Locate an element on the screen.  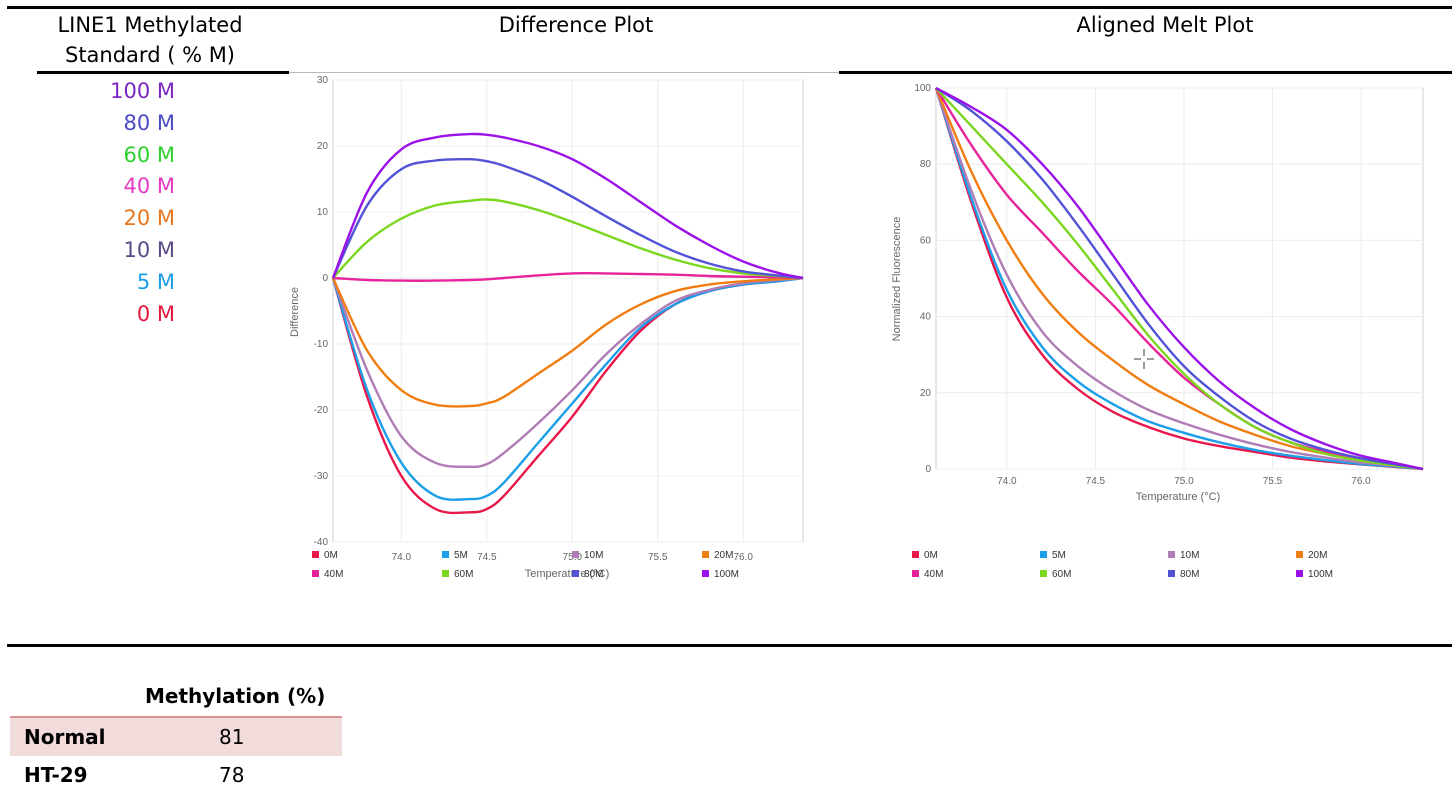
row-value: 81 is located at coordinates (232, 737).